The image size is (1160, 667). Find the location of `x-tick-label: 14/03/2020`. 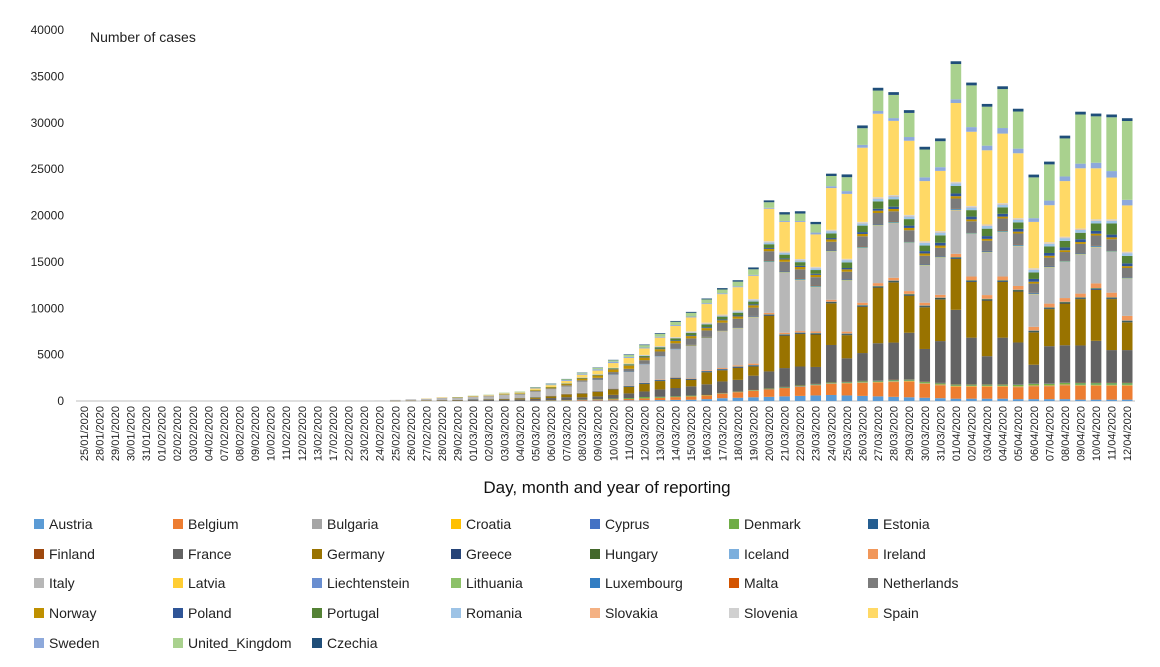

x-tick-label: 14/03/2020 is located at coordinates (677, 433).